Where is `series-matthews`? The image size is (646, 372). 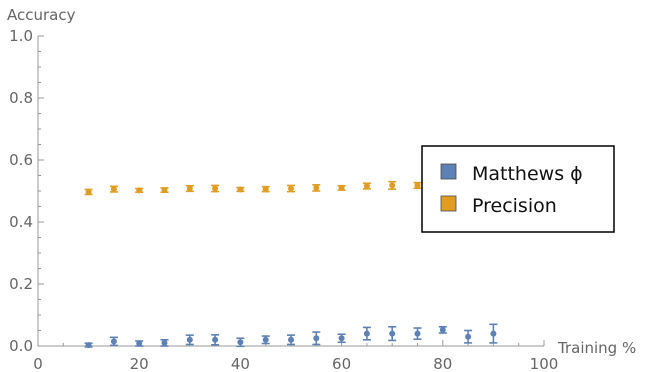
series-matthews is located at coordinates (291, 336).